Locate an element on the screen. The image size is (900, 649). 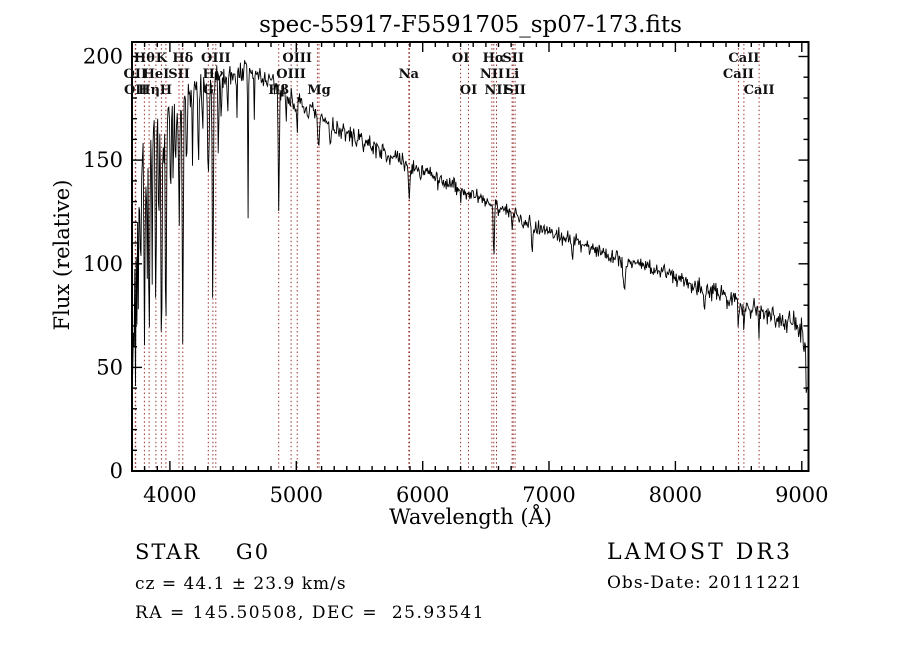
x-tick-label: 7000 is located at coordinates (548, 495).